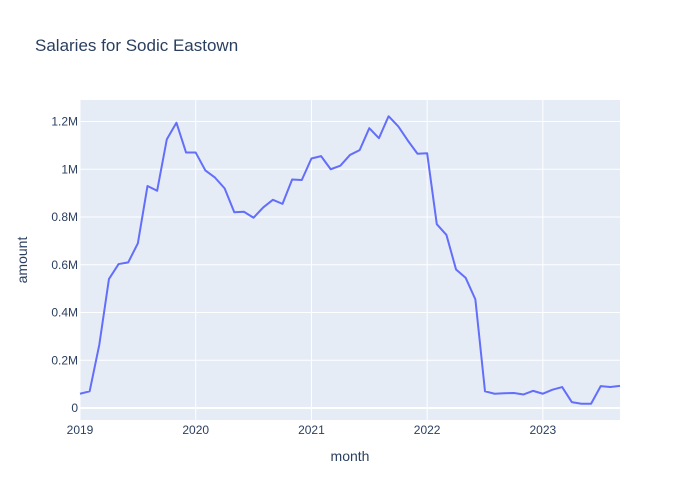 The image size is (700, 500). Describe the element at coordinates (195, 430) in the screenshot. I see `x-tick-label: 2020` at that location.